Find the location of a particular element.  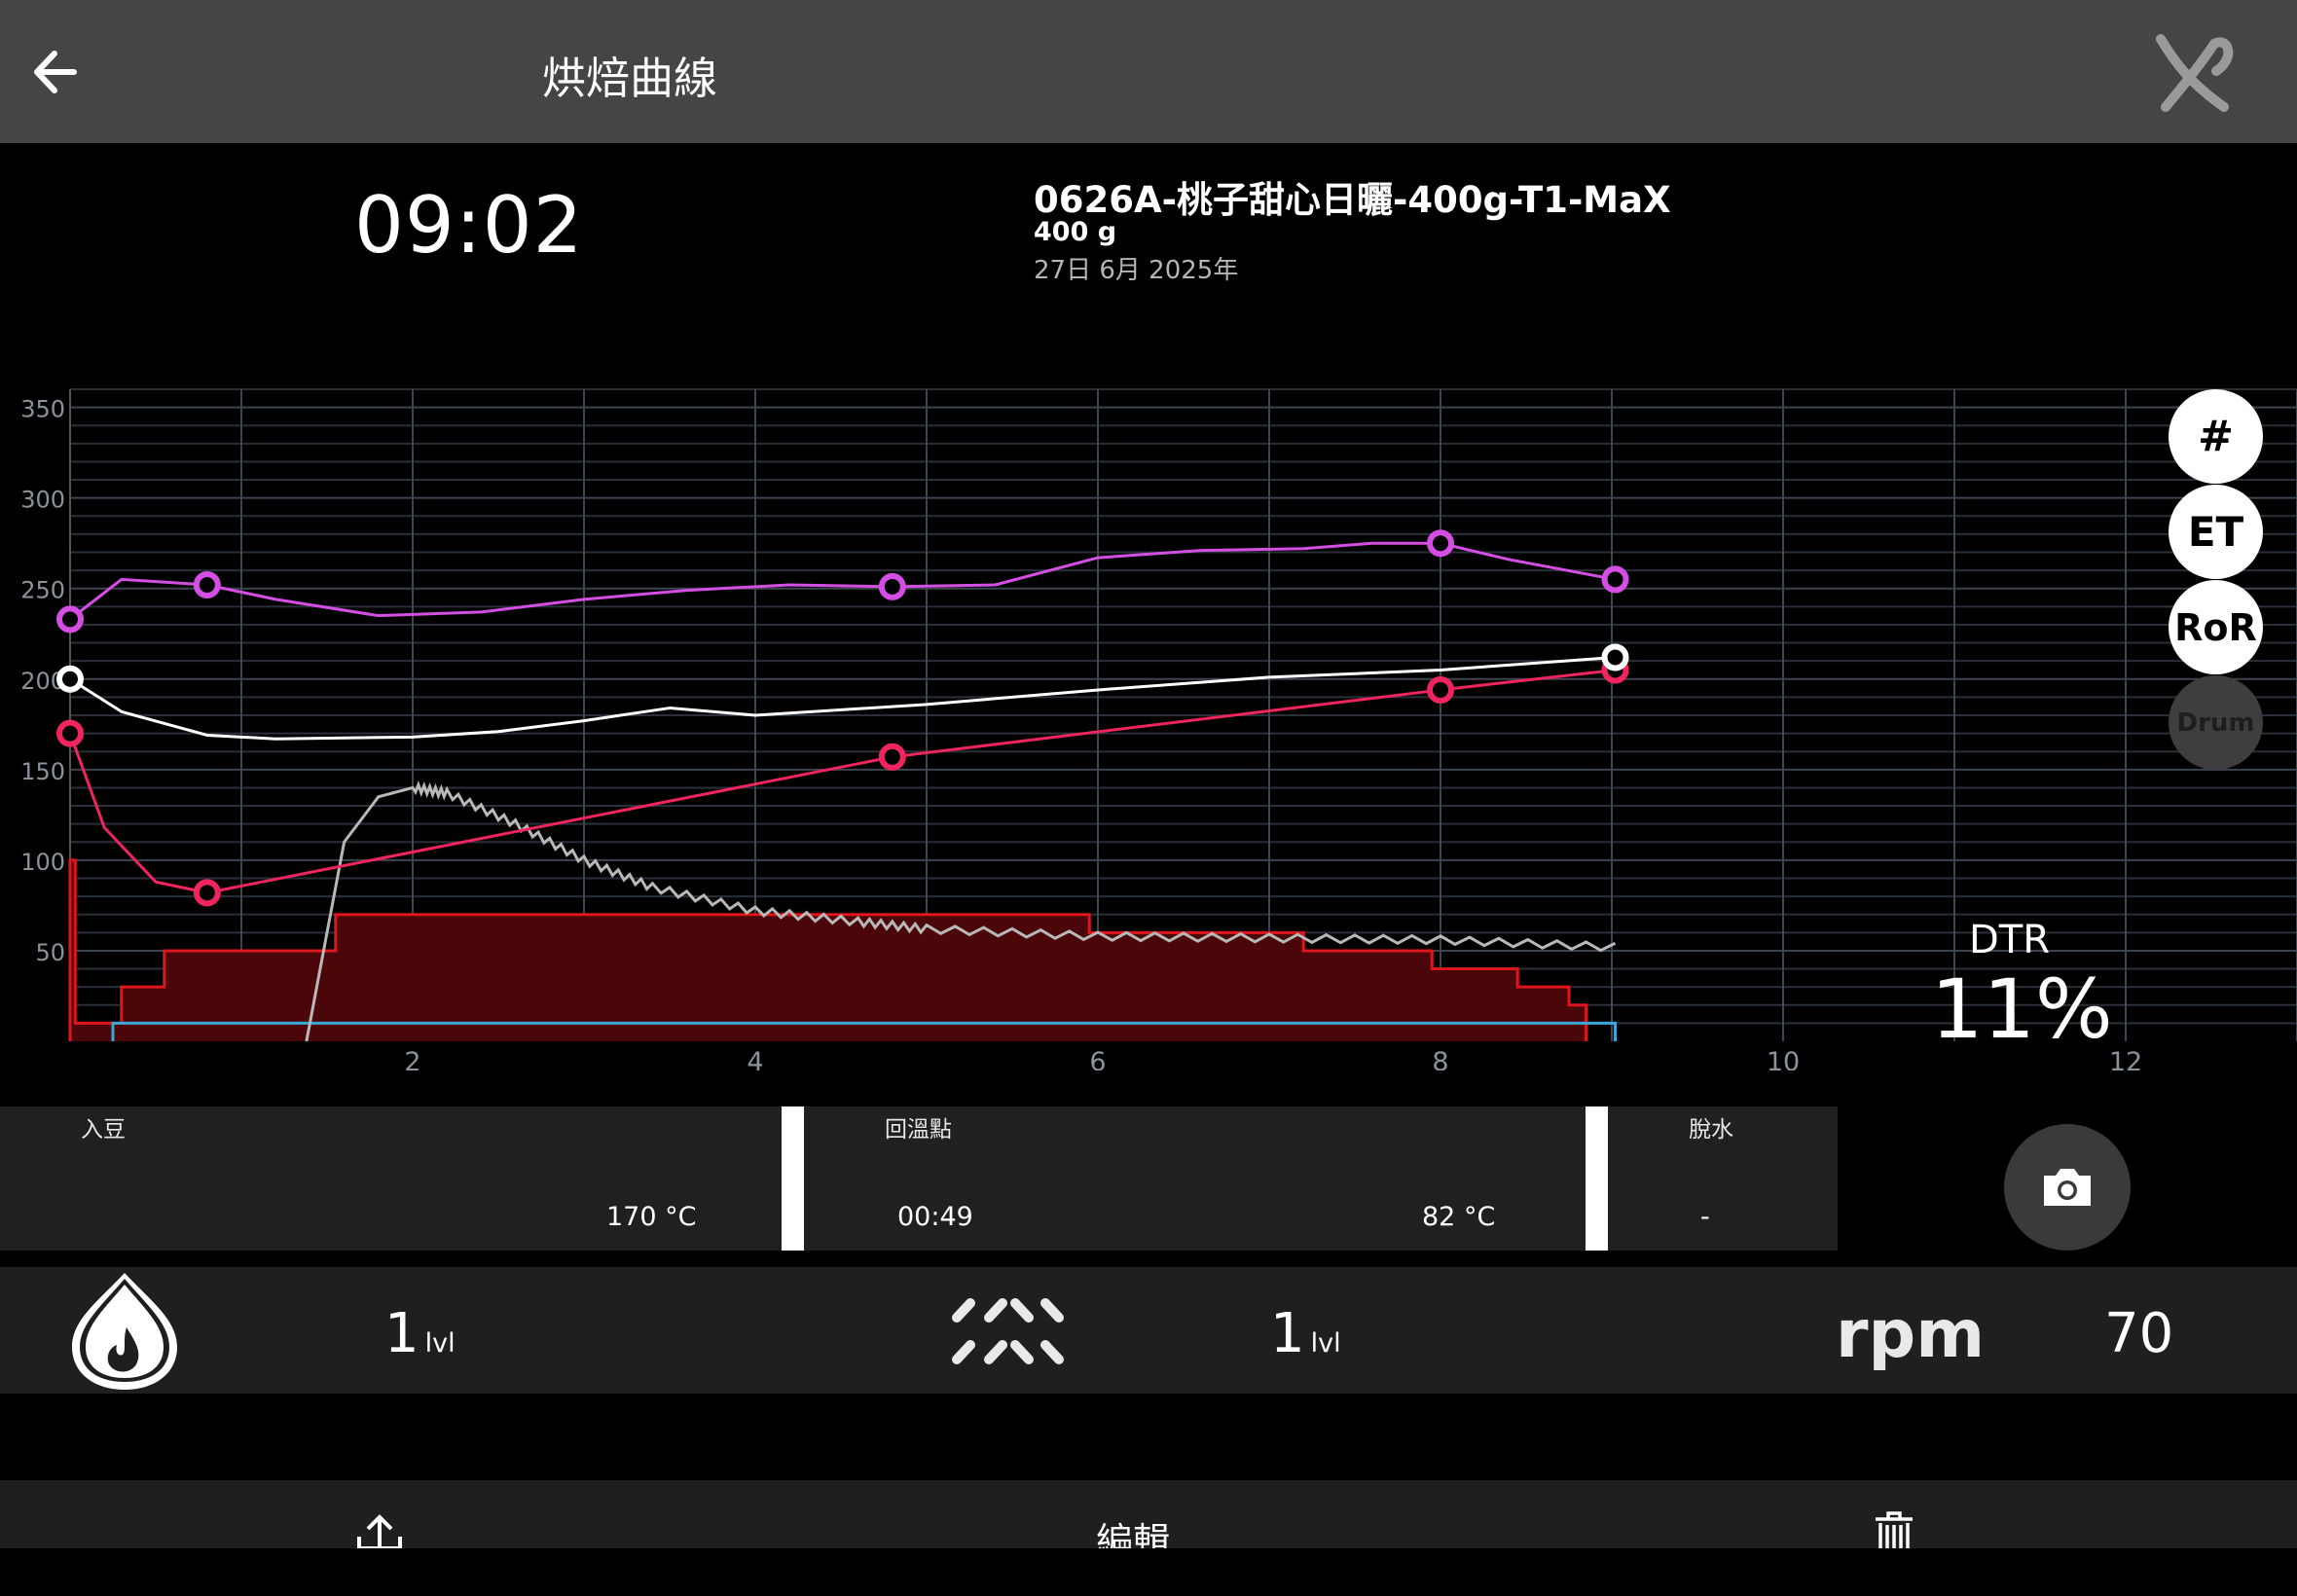

bt-series-line is located at coordinates (843, 698).